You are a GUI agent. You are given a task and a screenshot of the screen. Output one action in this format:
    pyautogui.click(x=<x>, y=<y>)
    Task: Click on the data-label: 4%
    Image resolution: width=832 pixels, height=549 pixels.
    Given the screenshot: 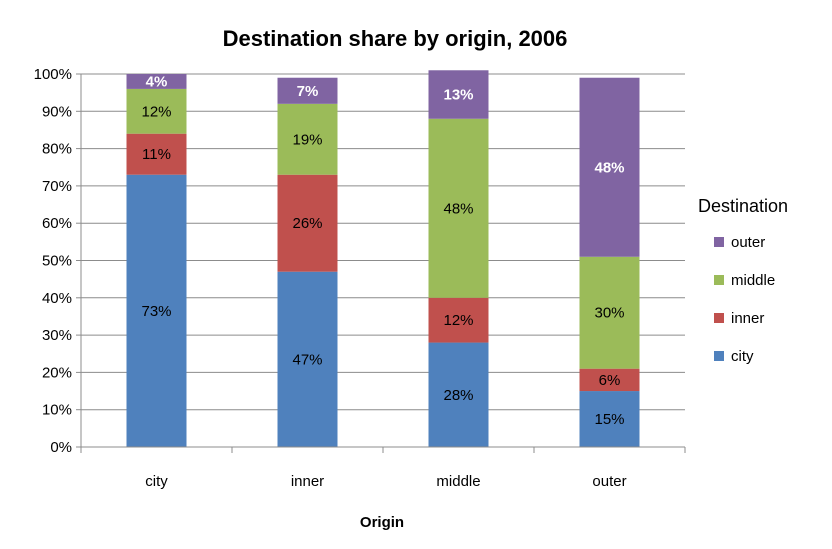 What is the action you would take?
    pyautogui.click(x=157, y=81)
    